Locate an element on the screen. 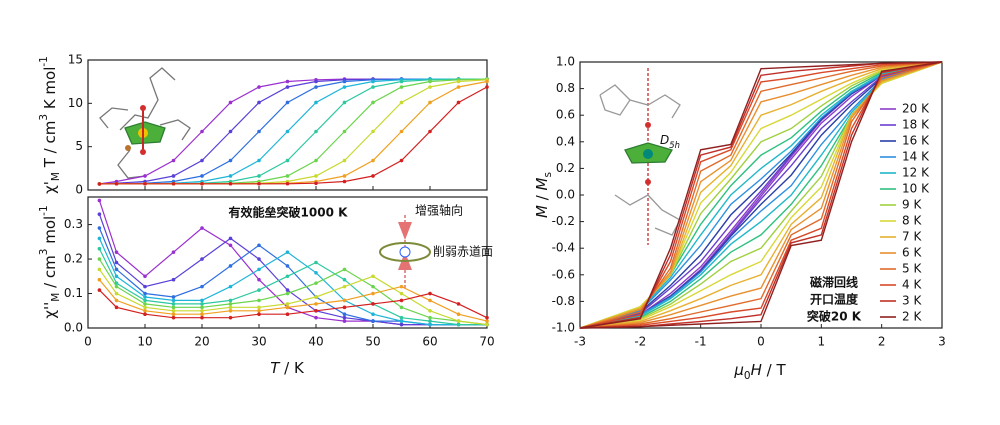  x-tick-label: 40 is located at coordinates (315, 342).